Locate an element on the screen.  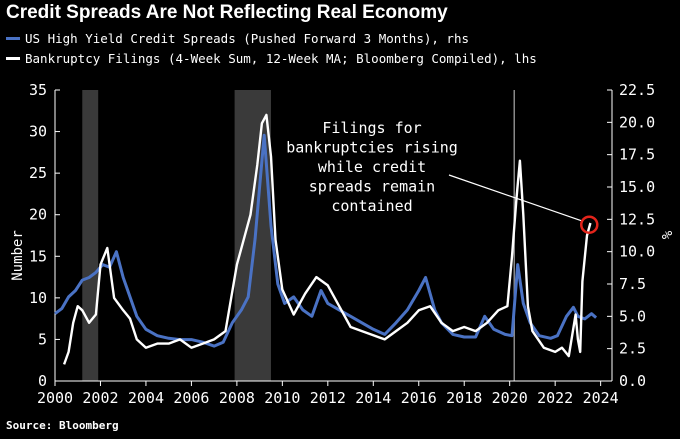
right-tick-label-0: 0.0 is located at coordinates (632, 381).